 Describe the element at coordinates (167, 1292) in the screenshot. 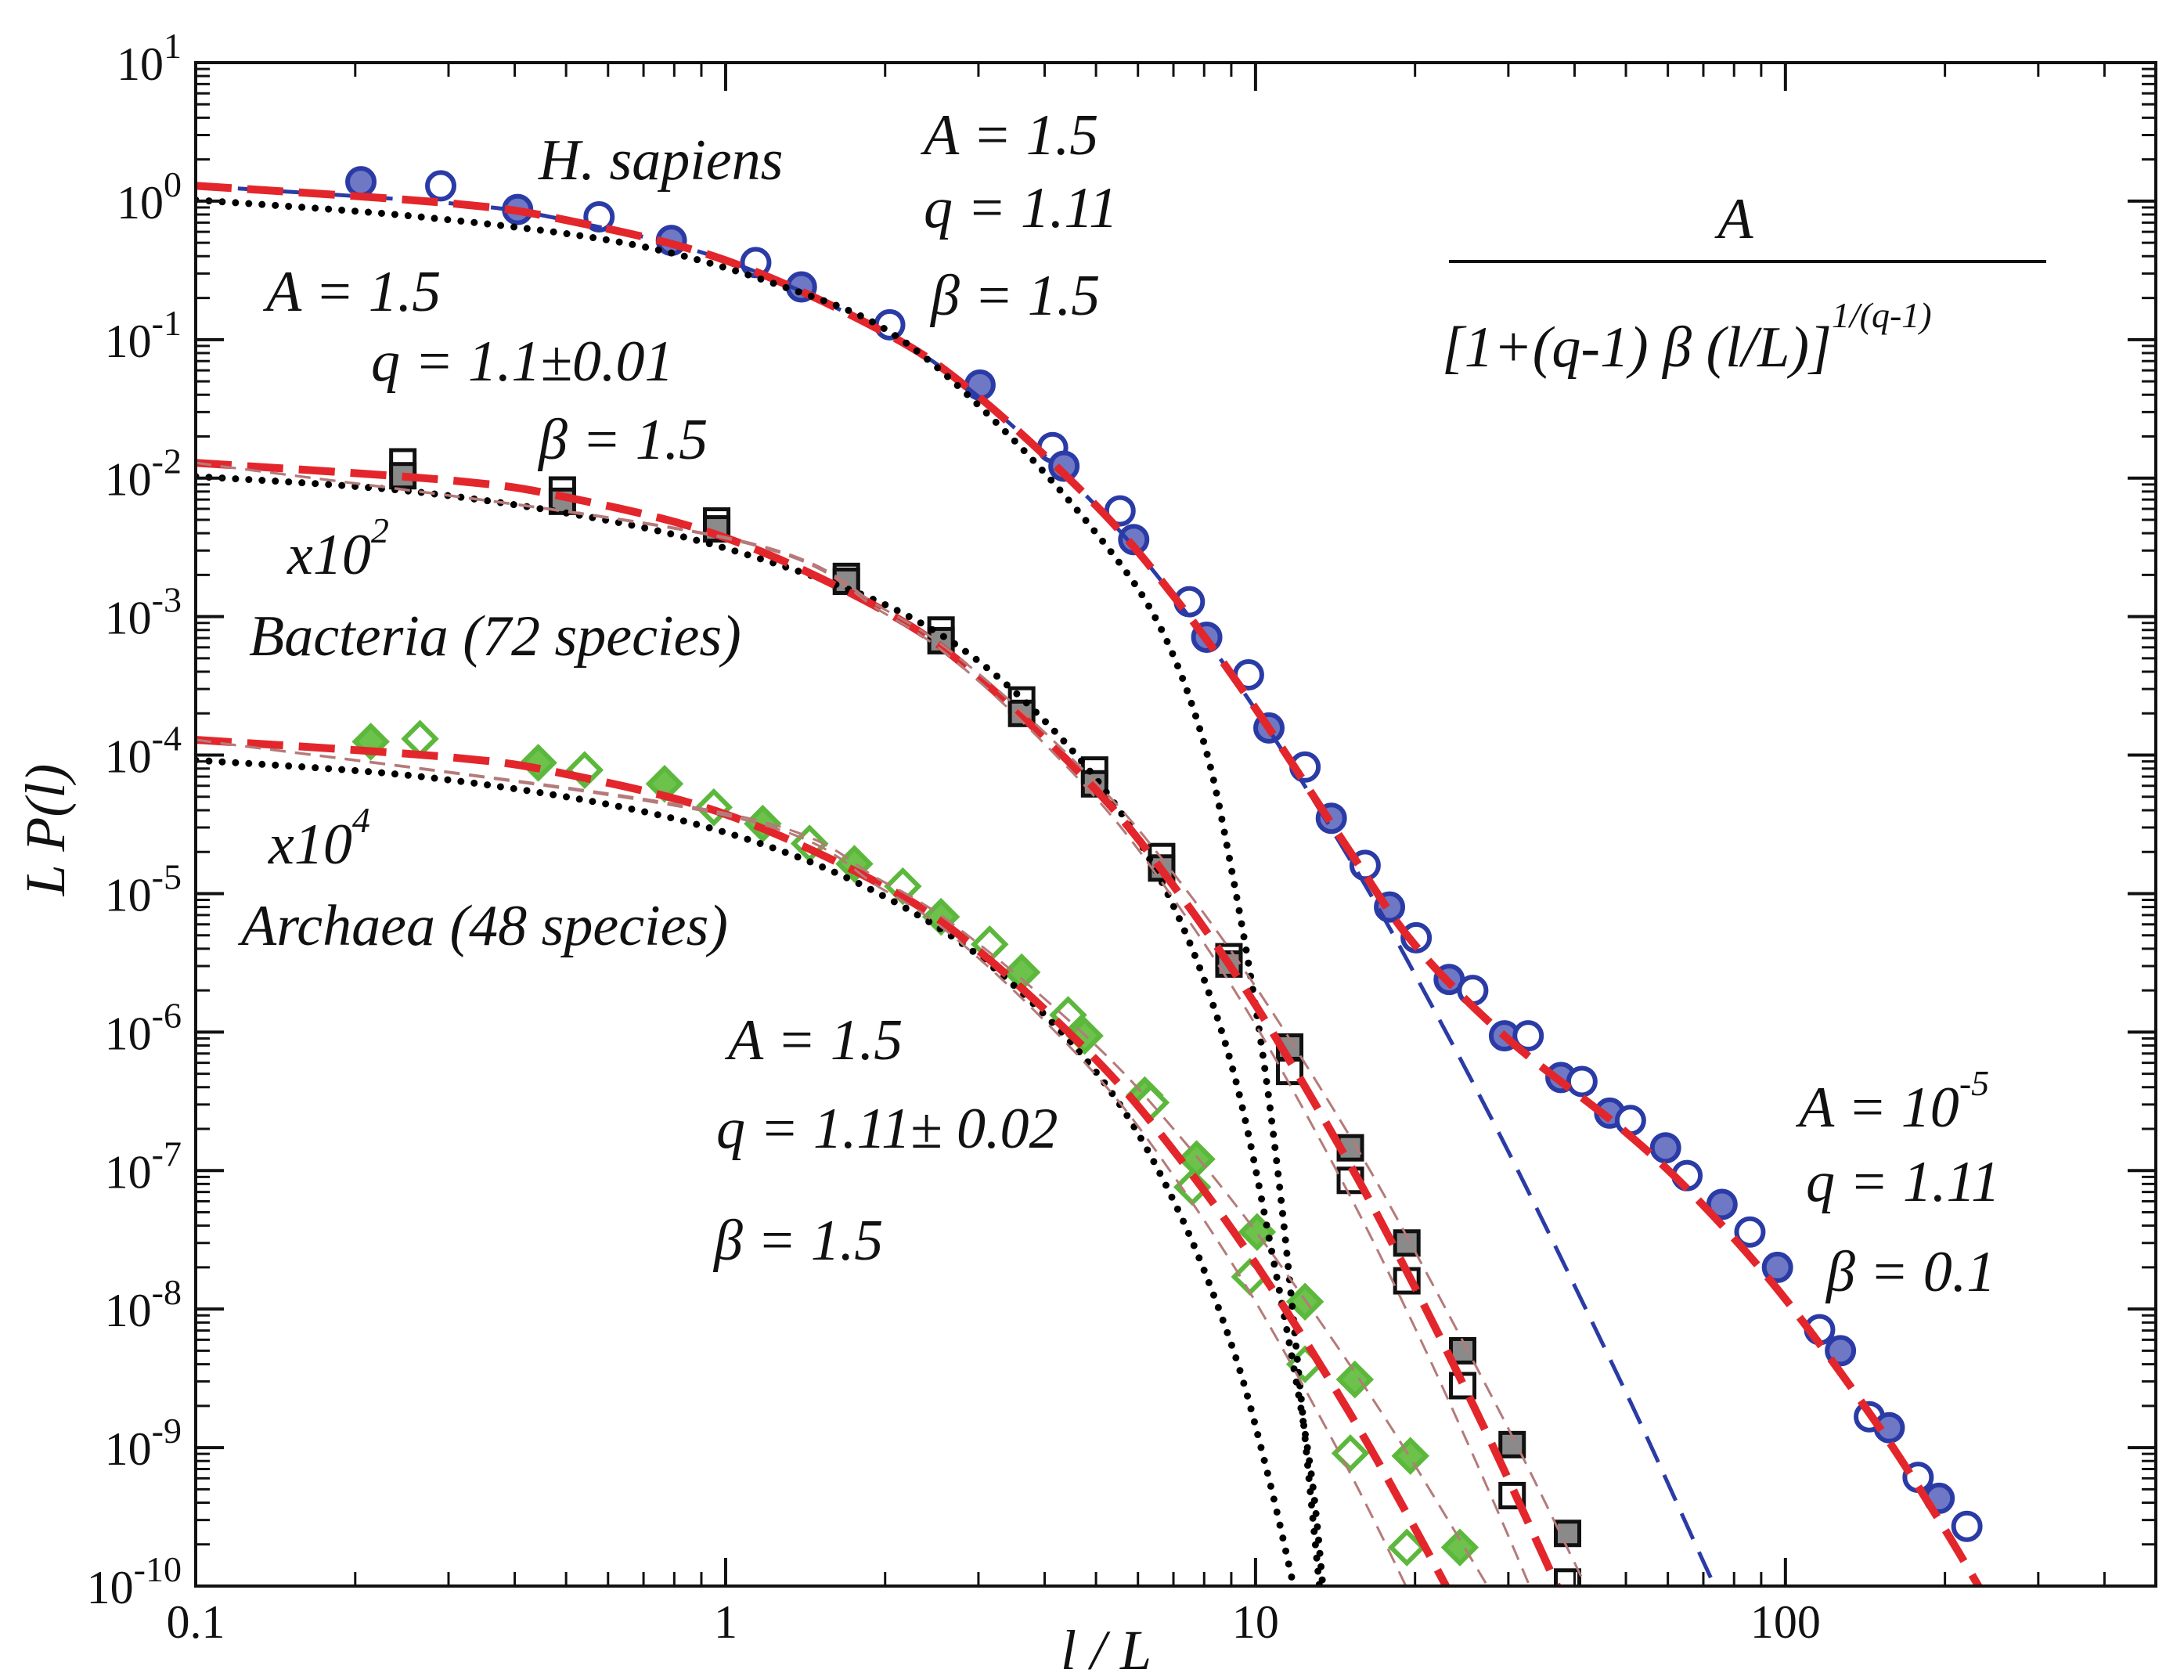

I see `y-tick-exponent: -8` at that location.